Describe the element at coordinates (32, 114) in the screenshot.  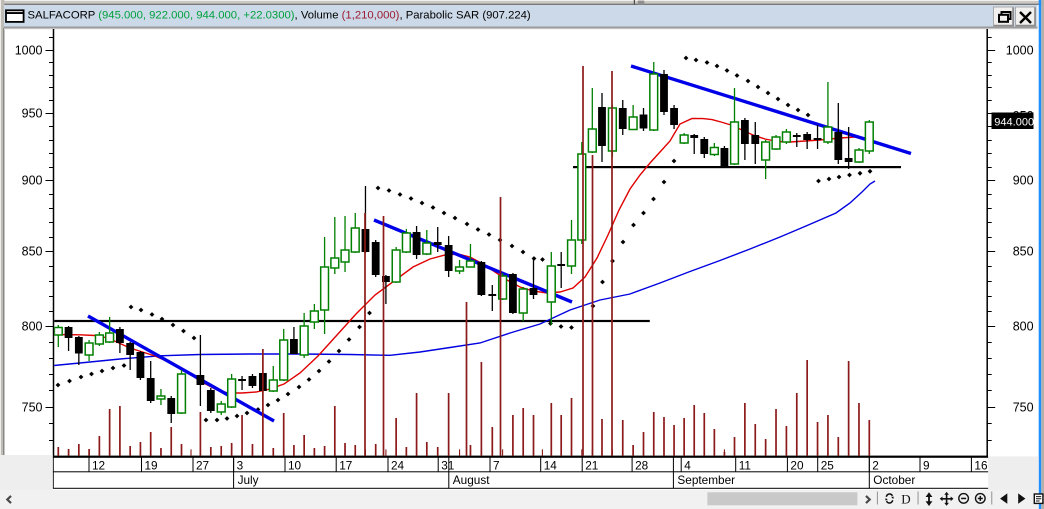
I see `svg-text: 950` at that location.